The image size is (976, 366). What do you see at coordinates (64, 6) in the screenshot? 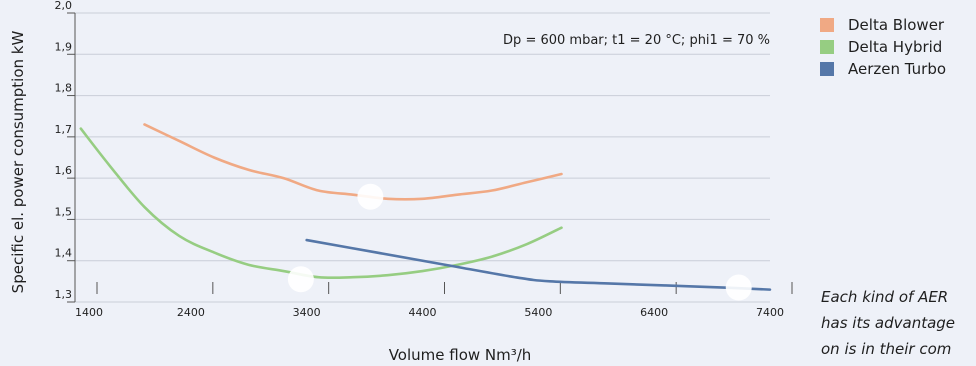
I see `y-tick-label: 2,0` at bounding box center [64, 6].